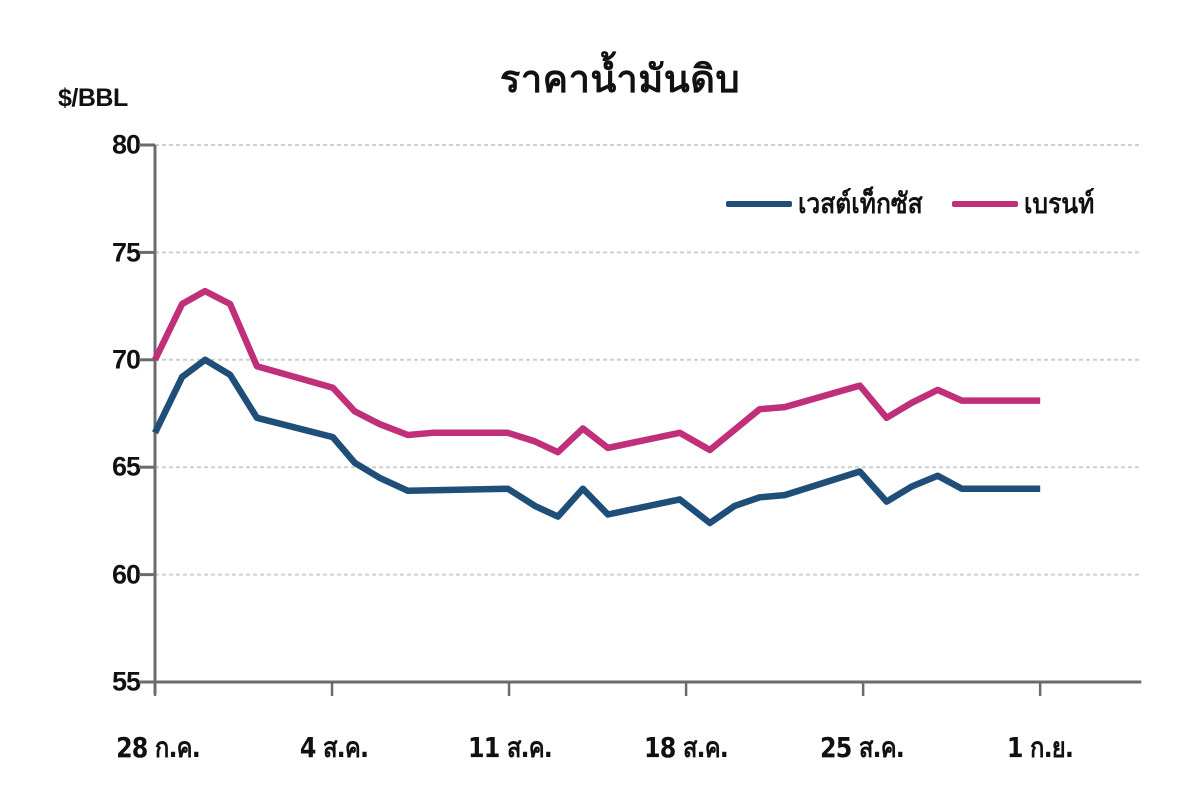 The image size is (1200, 812). Describe the element at coordinates (126, 252) in the screenshot. I see `y-tick-75: 75` at that location.